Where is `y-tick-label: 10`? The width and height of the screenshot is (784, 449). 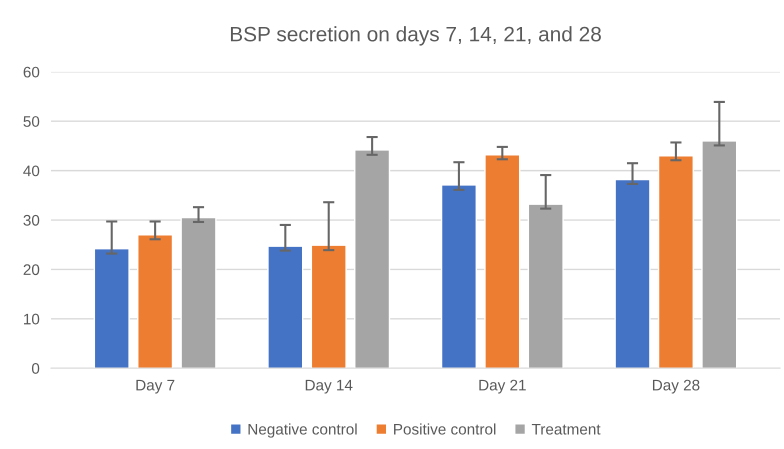
y-tick-label: 10 is located at coordinates (32, 319).